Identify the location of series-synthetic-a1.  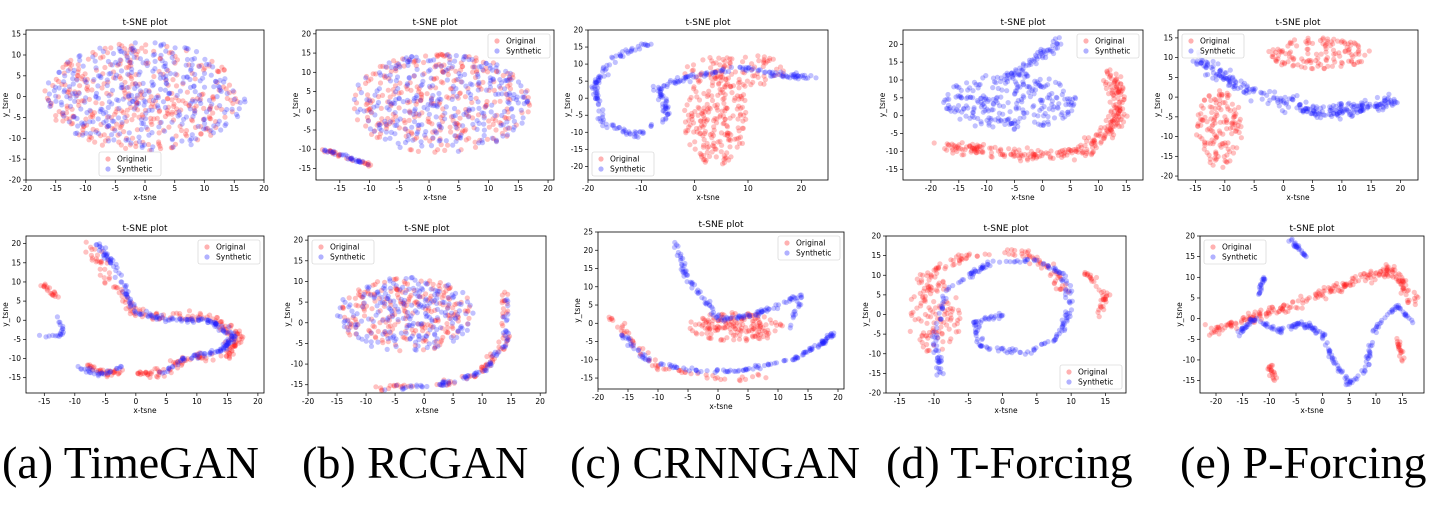
(146, 96).